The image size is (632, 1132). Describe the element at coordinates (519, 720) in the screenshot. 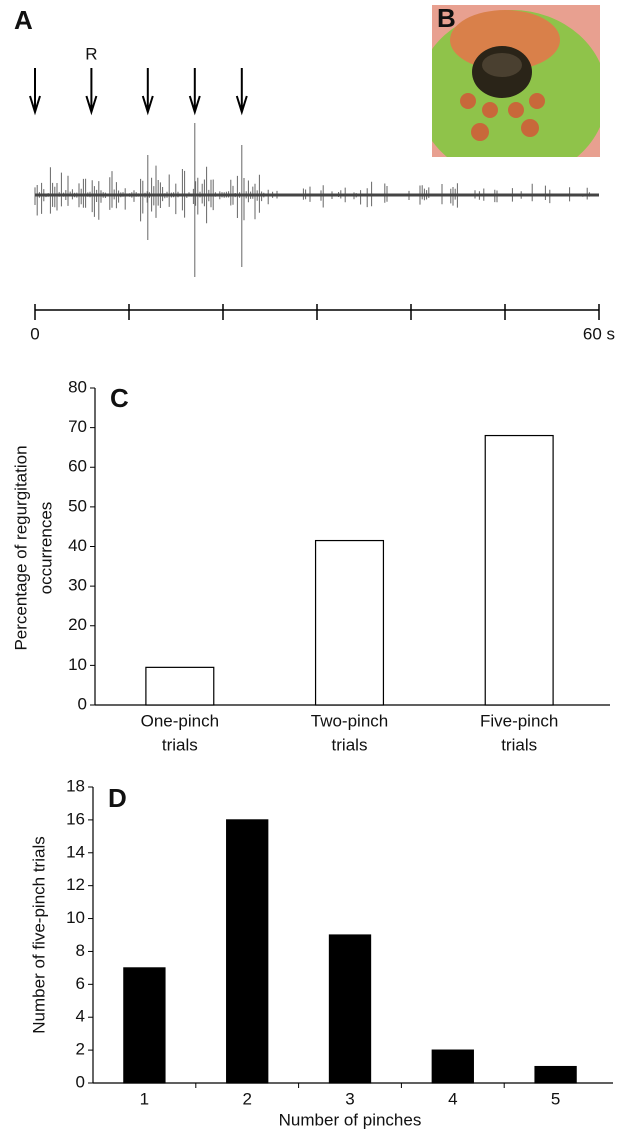

I see `x-tick-label: Five-pinch` at that location.